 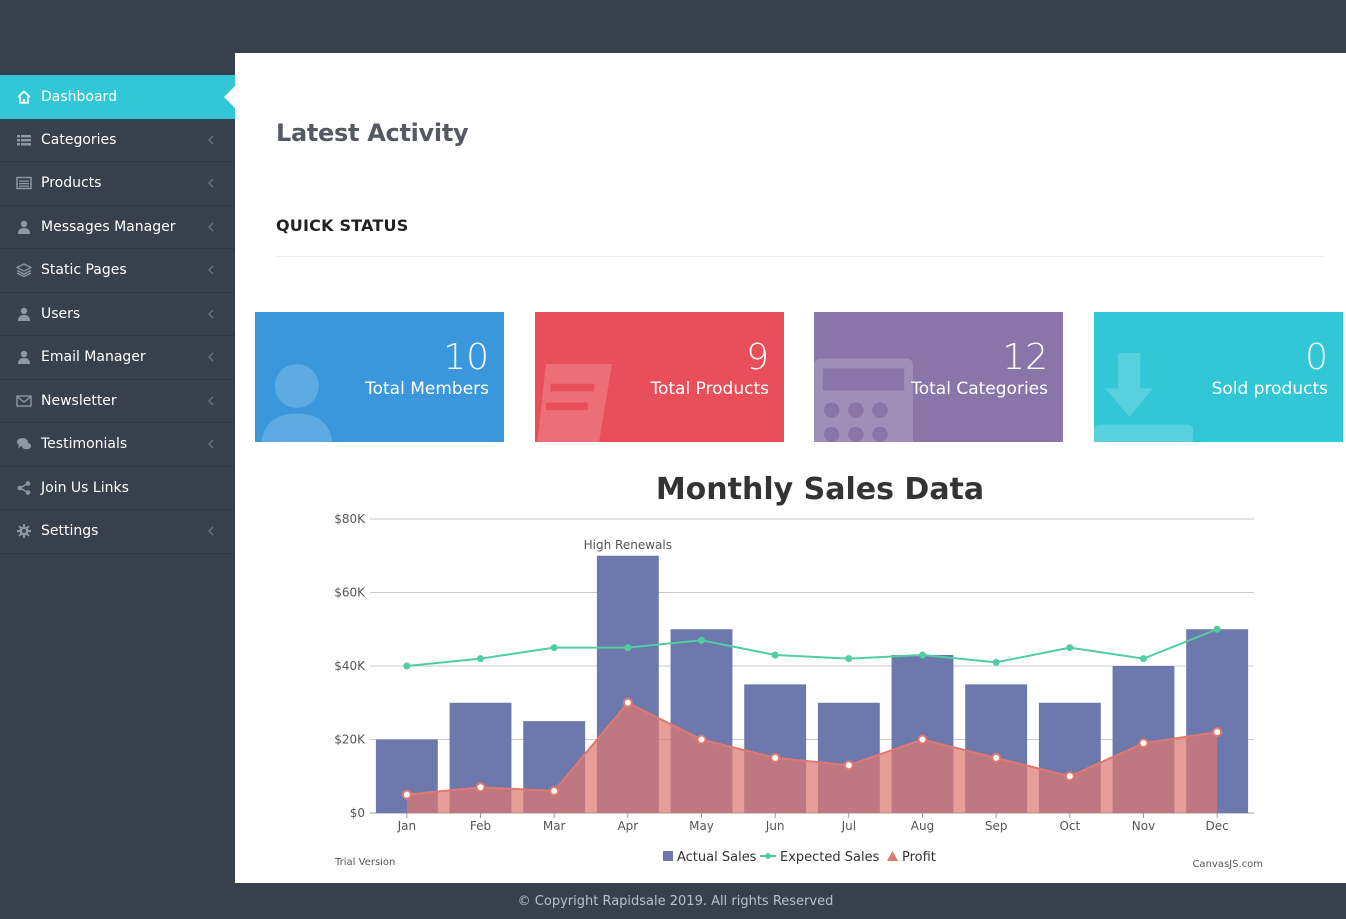 I want to click on sidebar-item-users: Users, so click(x=117, y=314).